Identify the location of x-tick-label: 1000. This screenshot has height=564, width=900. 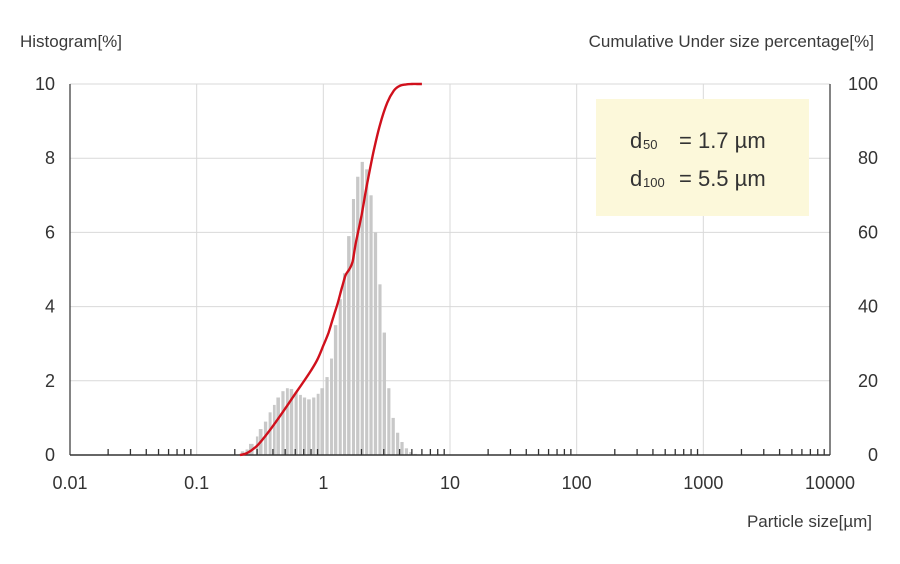
(703, 483).